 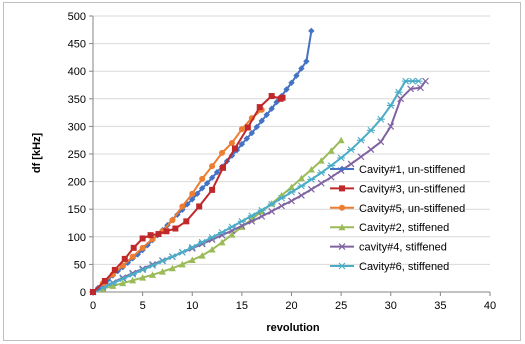 I want to click on legend-item: Cavity#3, un-stiffened, so click(x=397, y=189).